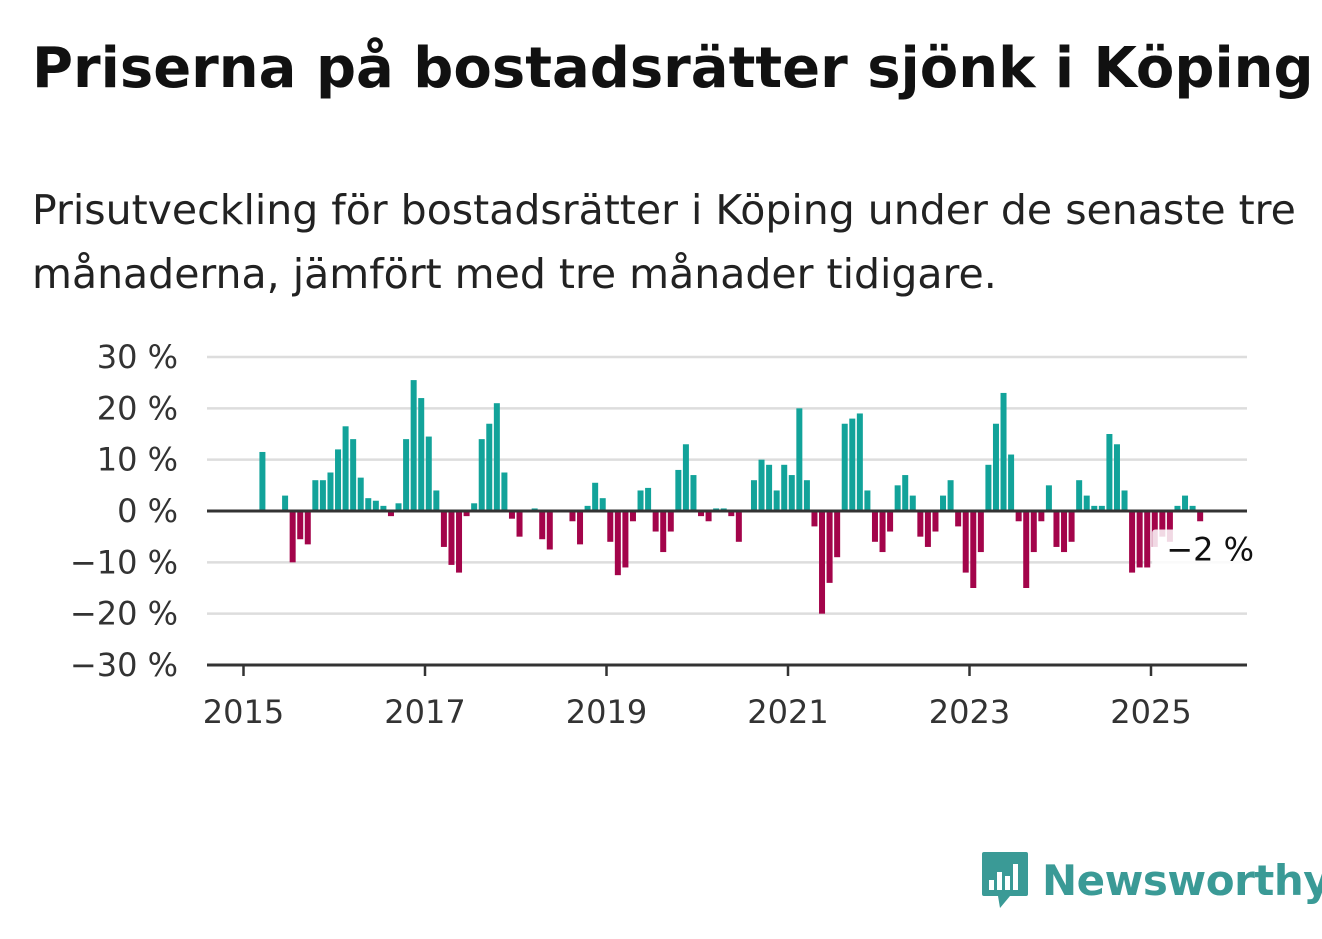 The height and width of the screenshot is (939, 1322). I want to click on x-tick-label: 2015, so click(243, 712).